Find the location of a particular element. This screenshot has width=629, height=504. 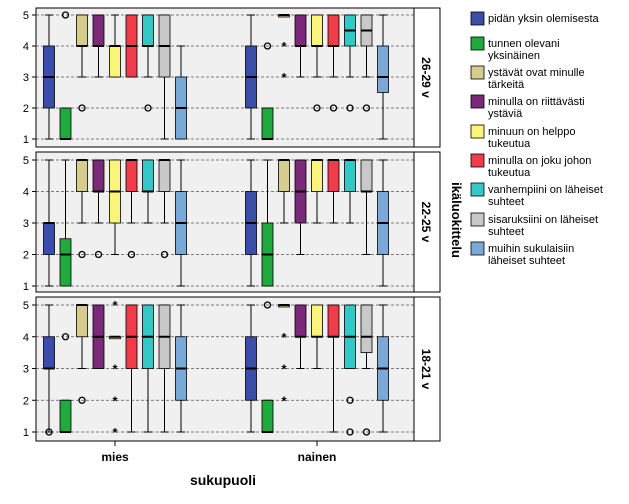

facet-label: 26-29 v is located at coordinates (426, 77).